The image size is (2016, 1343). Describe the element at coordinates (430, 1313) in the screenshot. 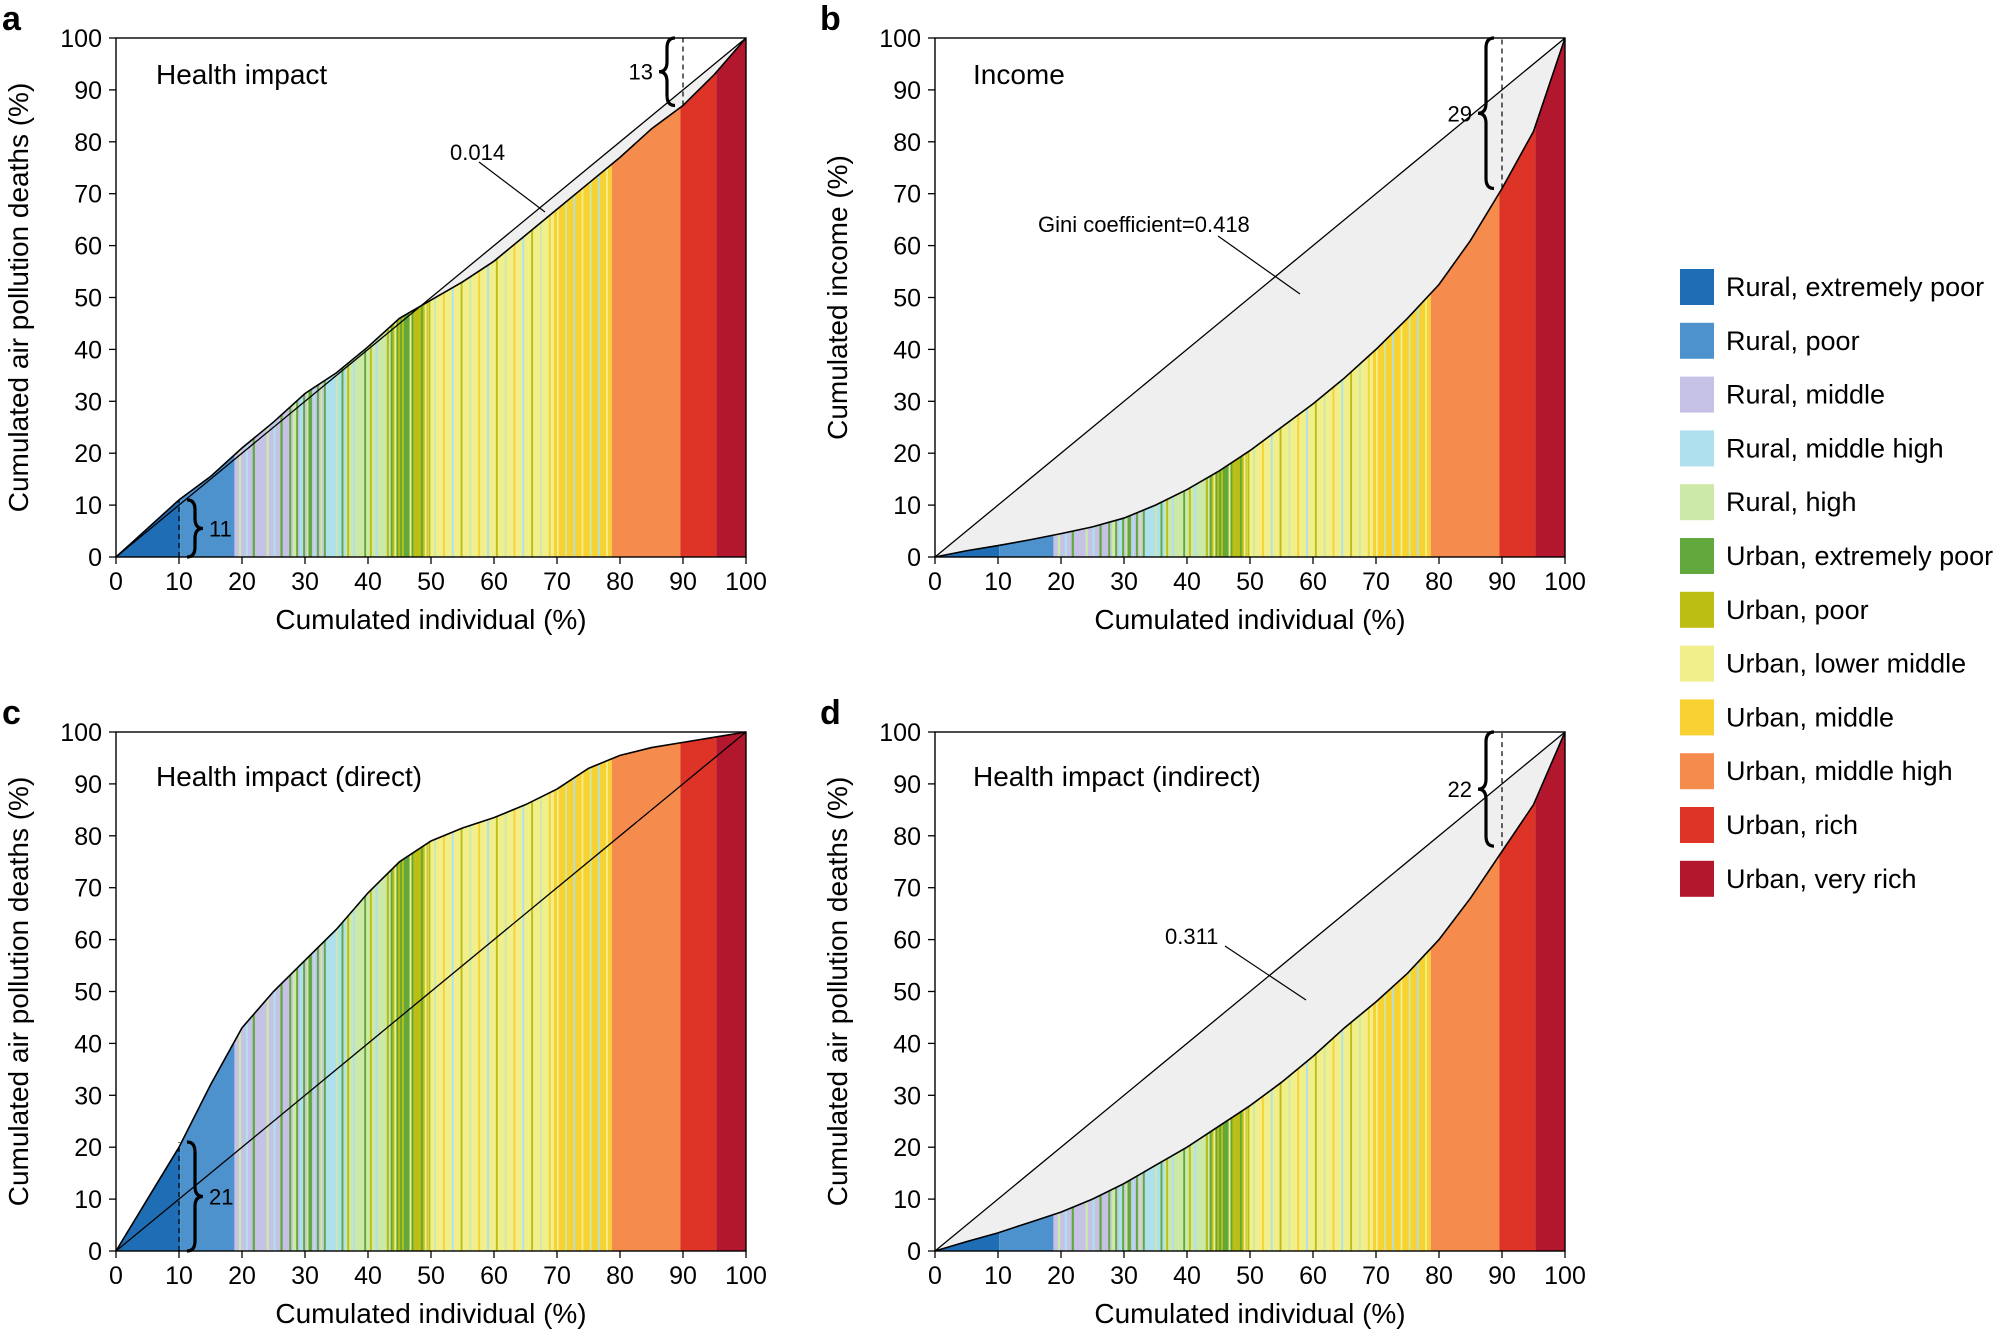

I see `x-axis-label-c: Cumulated individual (%)` at that location.